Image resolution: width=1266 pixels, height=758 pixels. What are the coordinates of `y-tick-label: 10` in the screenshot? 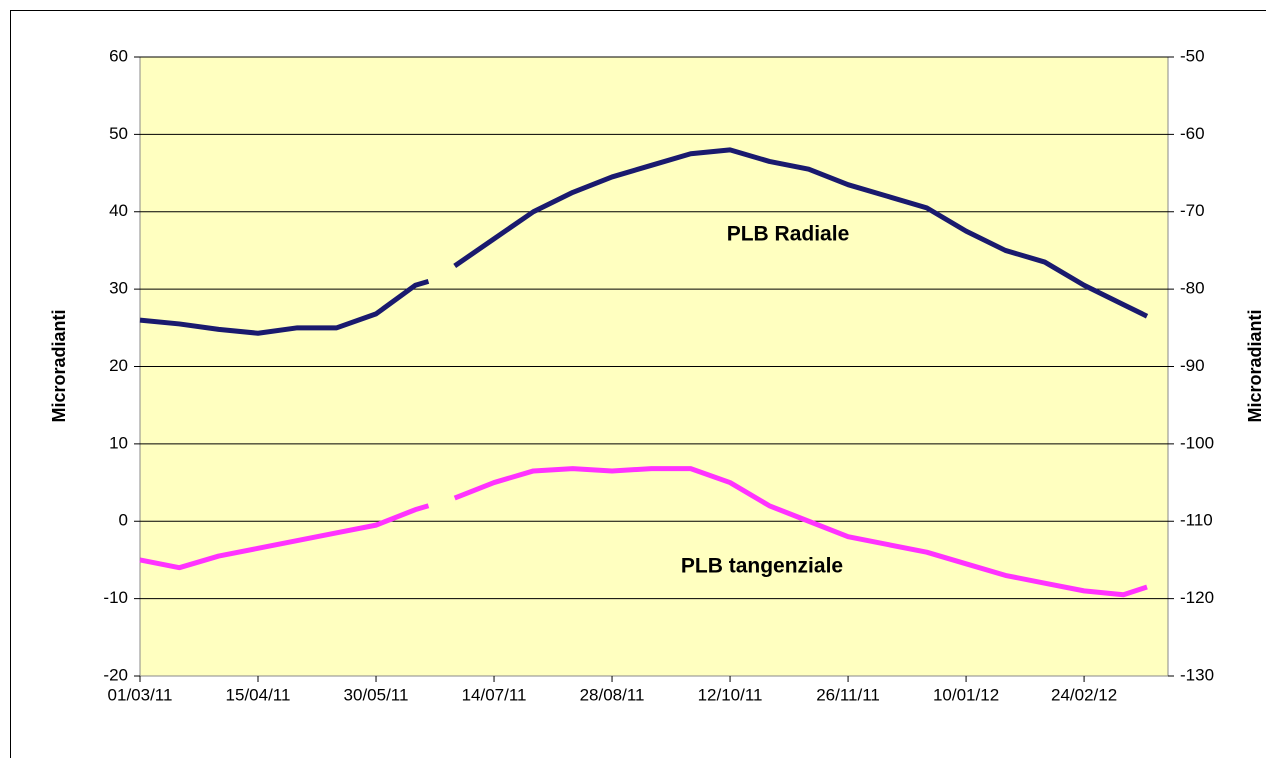 It's located at (118, 442).